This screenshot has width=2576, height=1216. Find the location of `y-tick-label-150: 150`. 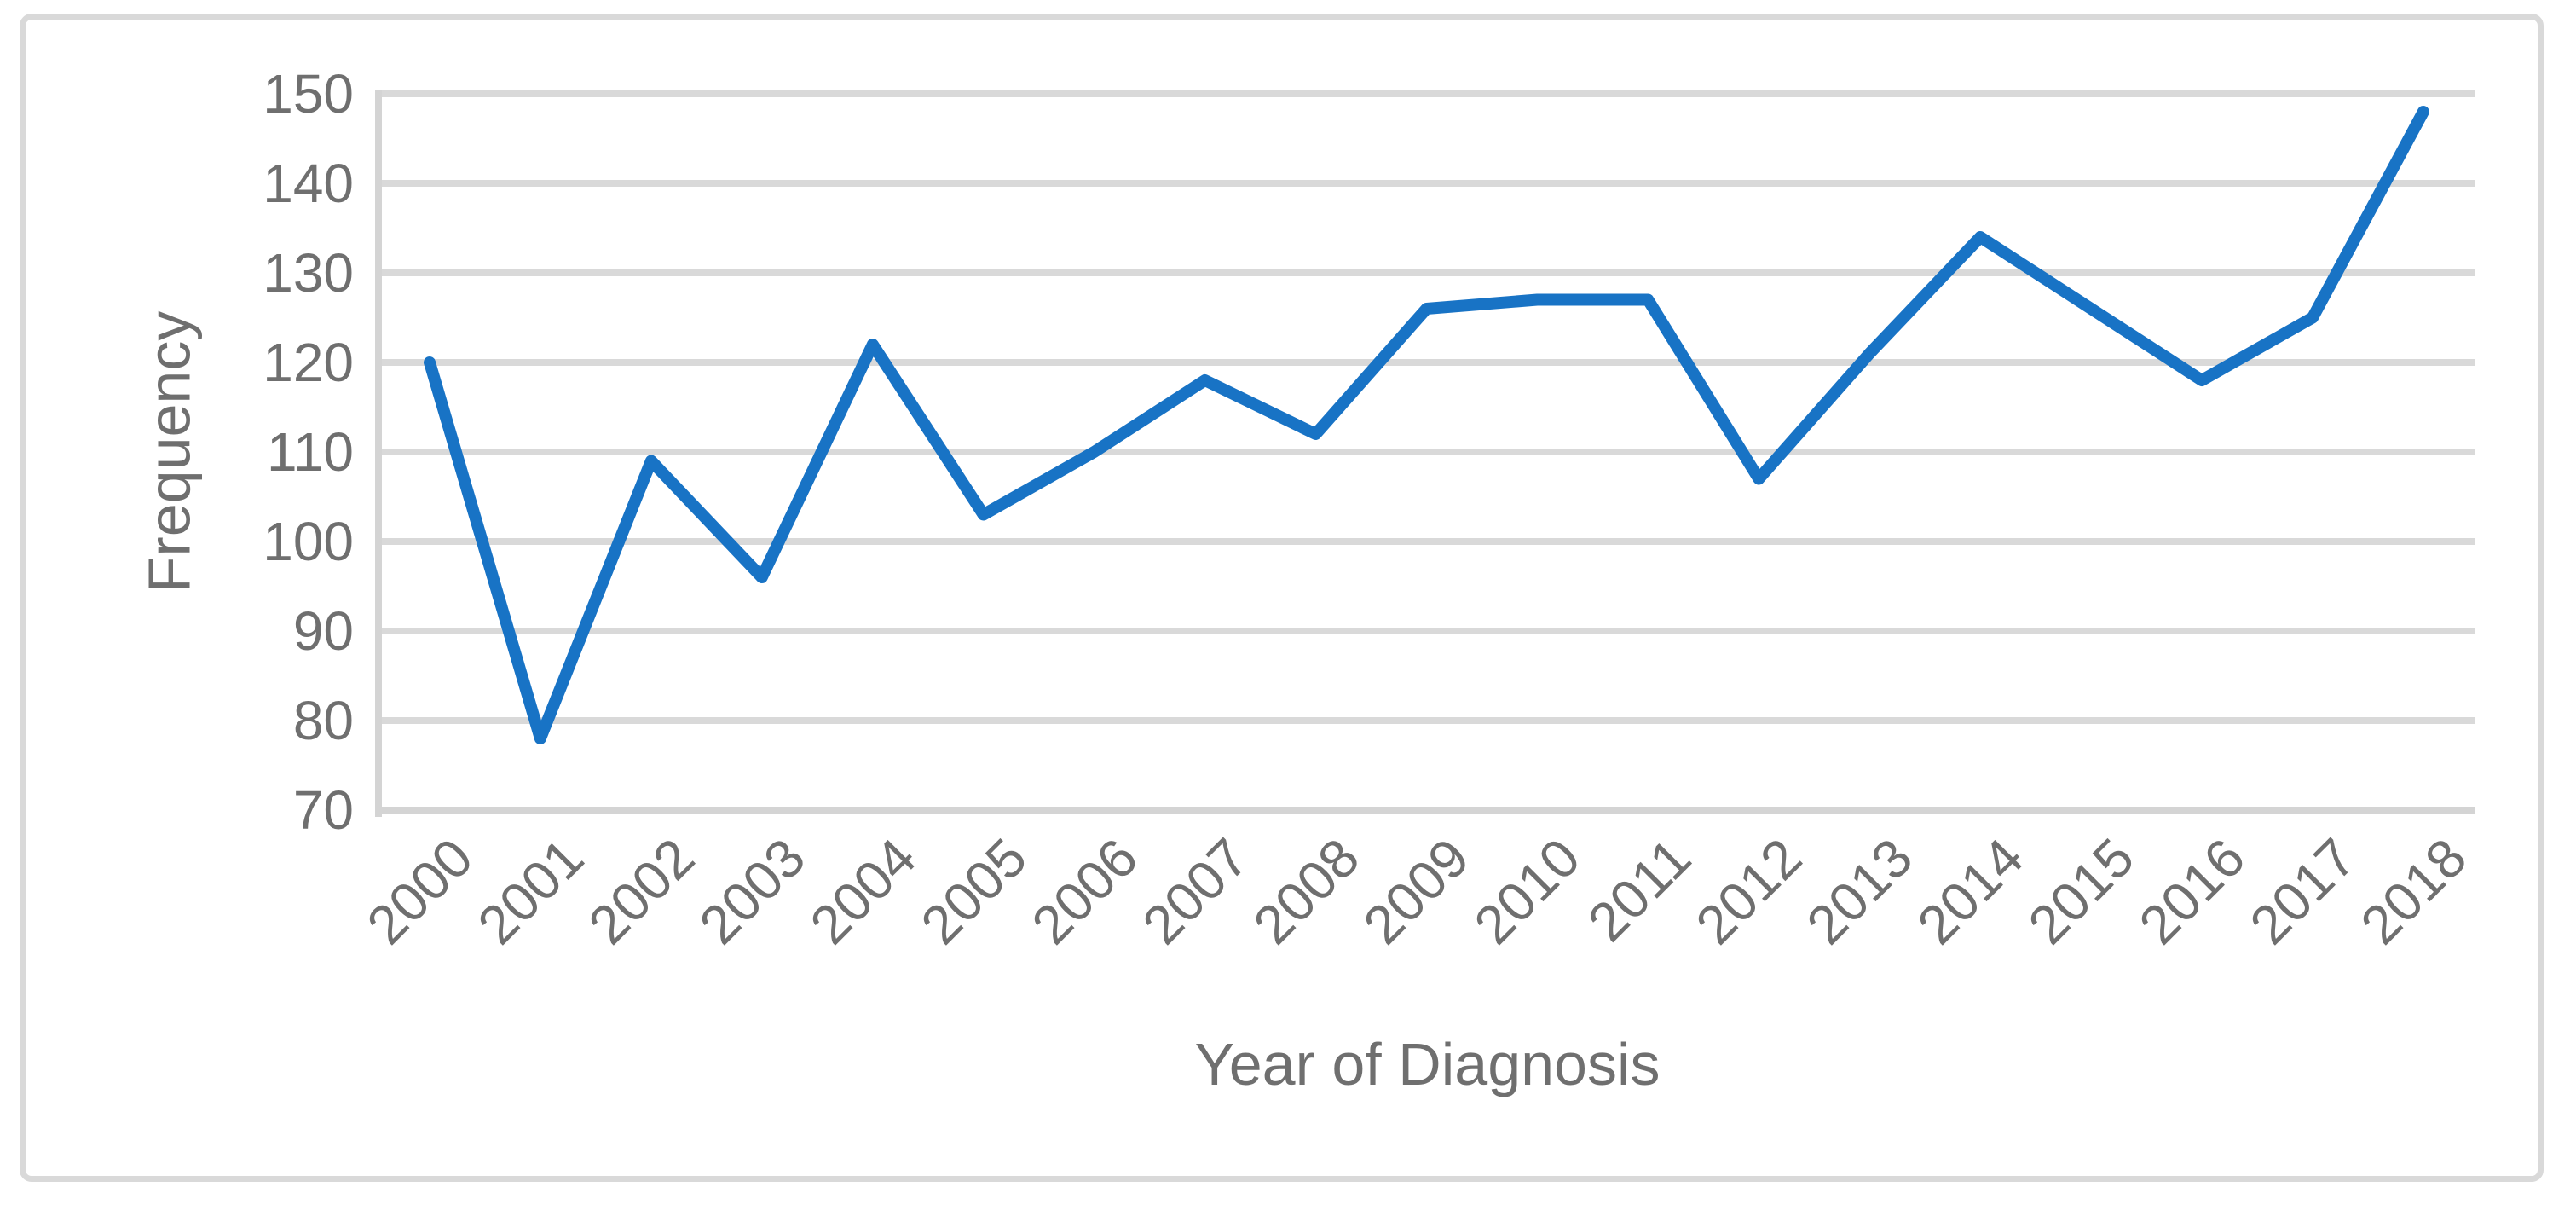

y-tick-label-150: 150 is located at coordinates (308, 93).